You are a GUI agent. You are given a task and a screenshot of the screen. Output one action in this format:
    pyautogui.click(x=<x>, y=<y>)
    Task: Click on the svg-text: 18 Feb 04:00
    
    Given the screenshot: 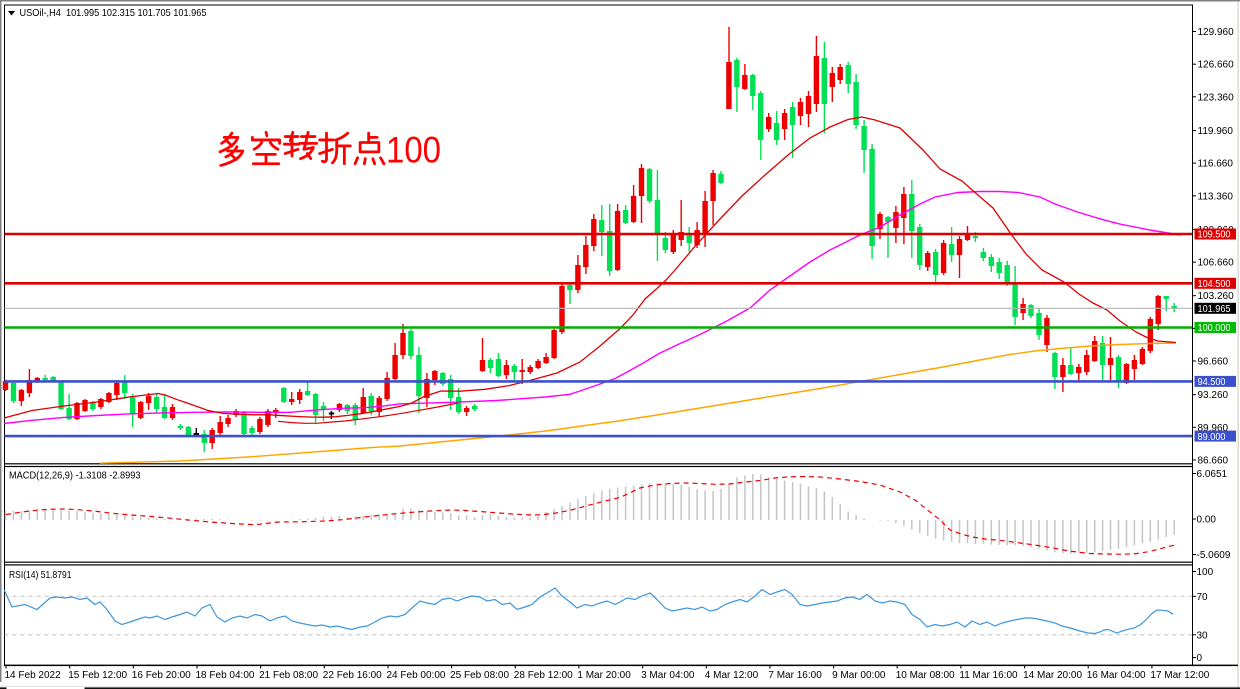 What is the action you would take?
    pyautogui.click(x=225, y=675)
    